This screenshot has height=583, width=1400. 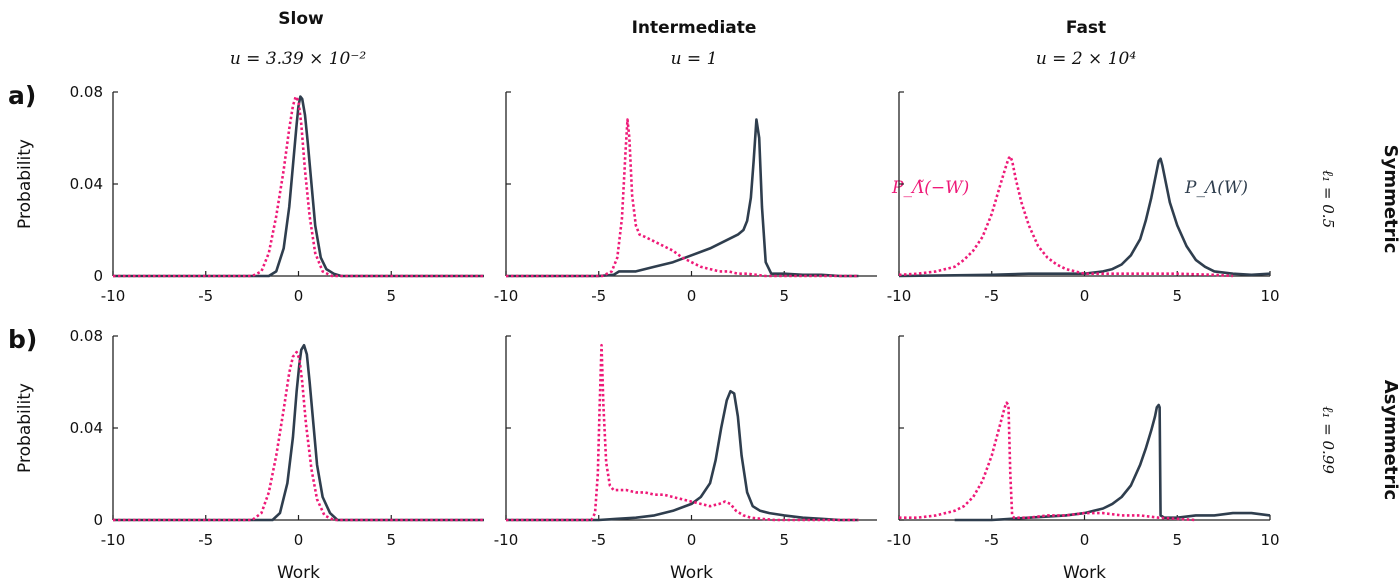 I want to click on side-title-symmetric: Symmetric, so click(x=1390, y=199).